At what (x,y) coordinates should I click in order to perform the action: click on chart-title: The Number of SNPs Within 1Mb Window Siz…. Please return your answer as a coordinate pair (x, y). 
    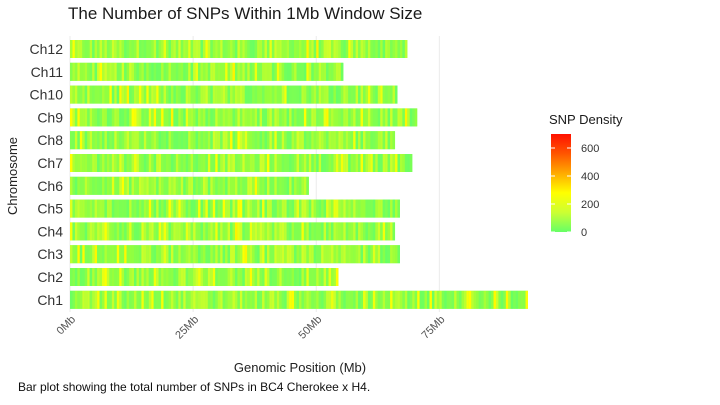
    Looking at the image, I should click on (245, 13).